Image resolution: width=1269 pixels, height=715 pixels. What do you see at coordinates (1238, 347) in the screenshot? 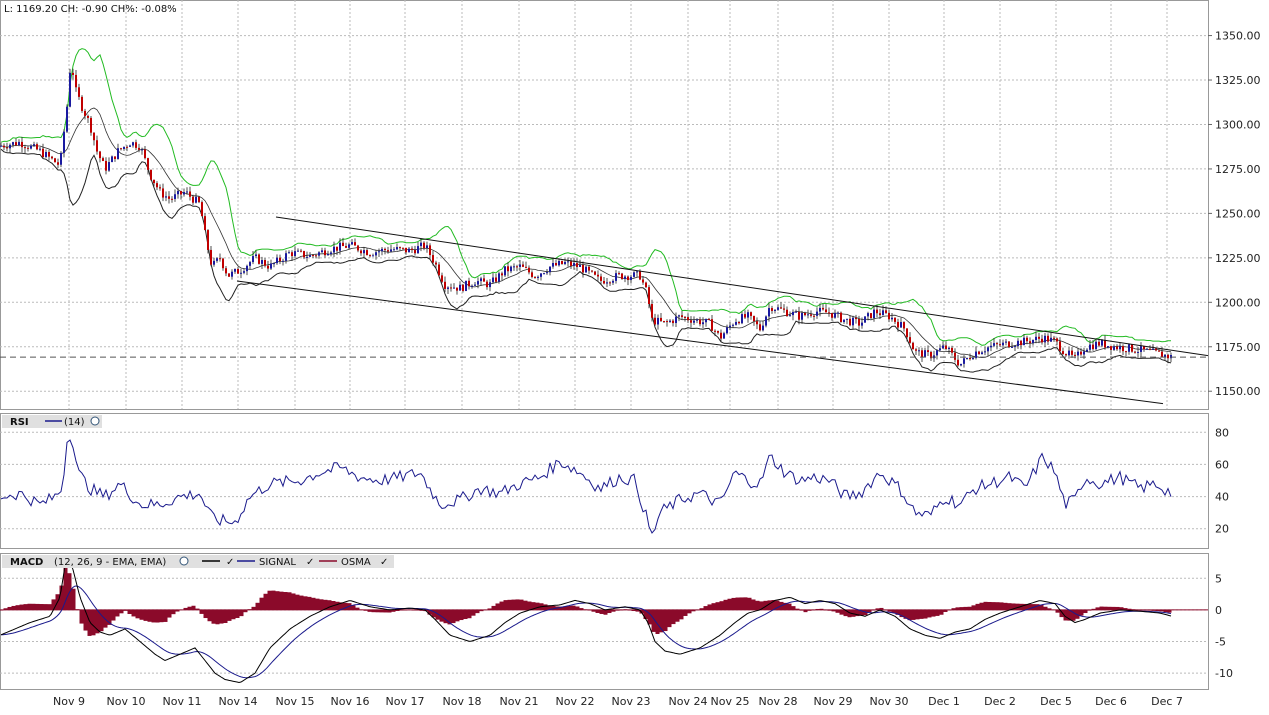
I see `price-tick-label: 1175.00` at bounding box center [1238, 347].